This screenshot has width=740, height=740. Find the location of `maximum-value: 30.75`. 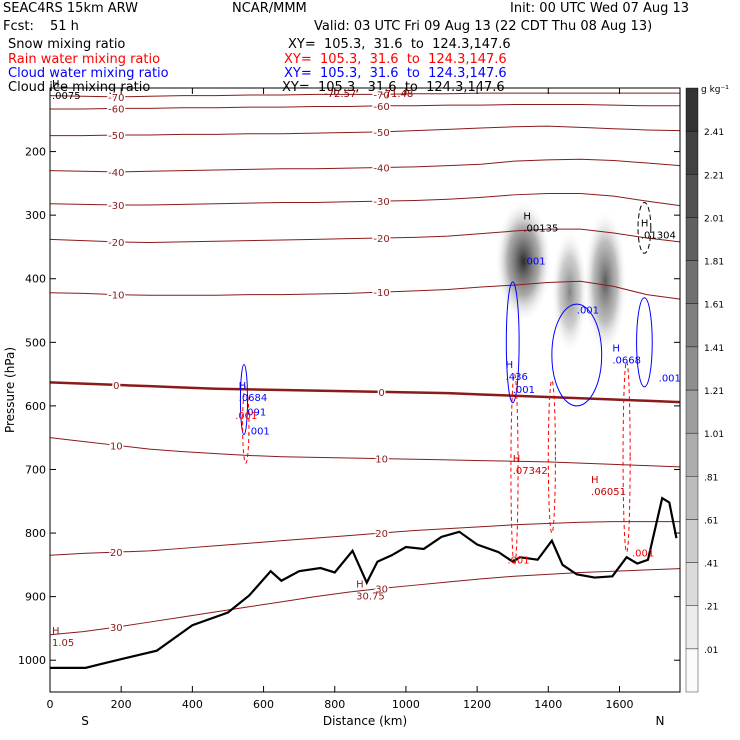

maximum-value: 30.75 is located at coordinates (370, 596).